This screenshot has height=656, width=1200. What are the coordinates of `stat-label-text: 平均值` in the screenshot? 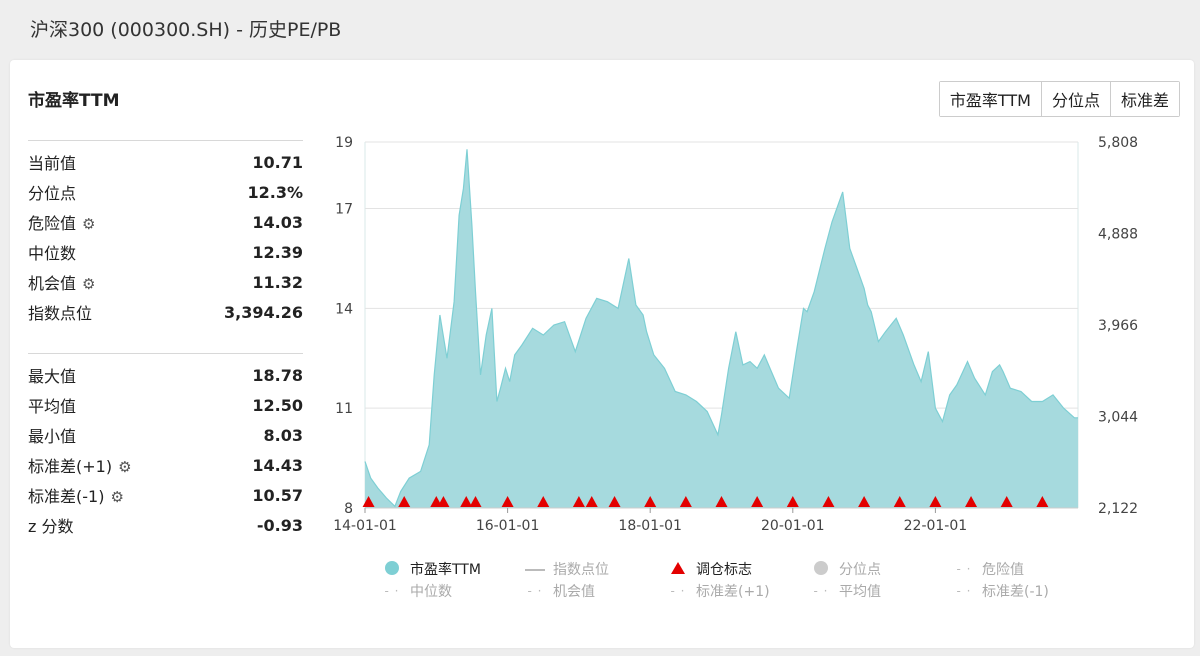 It's located at (52, 406).